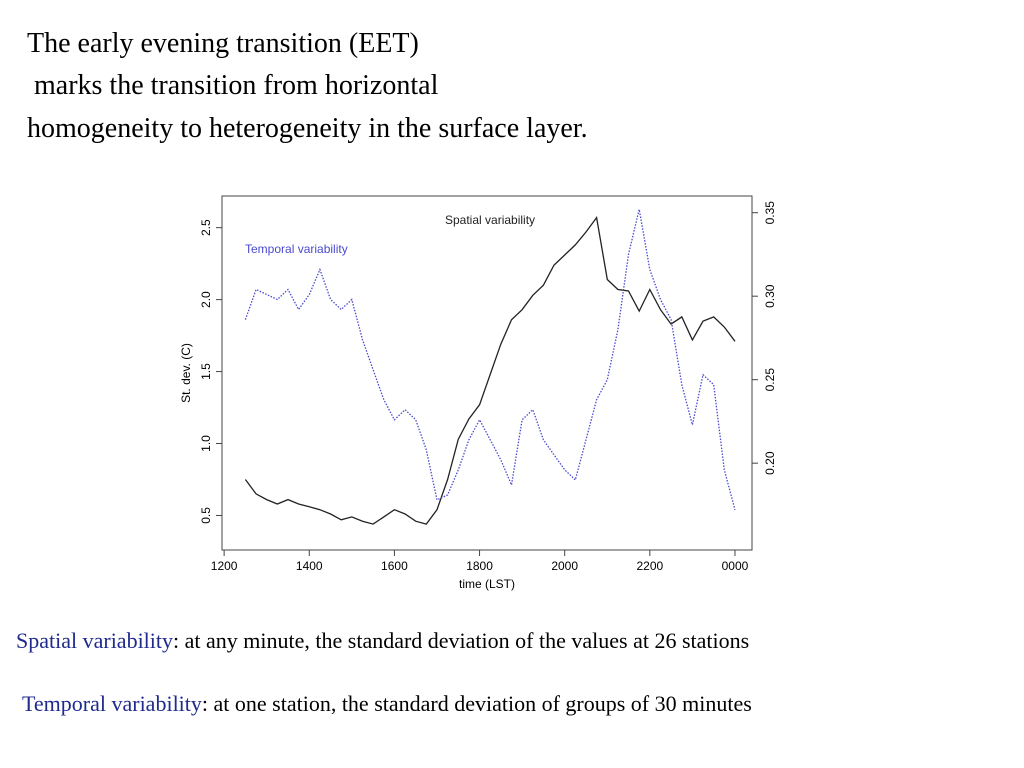 The height and width of the screenshot is (768, 1024). Describe the element at coordinates (770, 296) in the screenshot. I see `y2-tick-label: 0.30` at that location.